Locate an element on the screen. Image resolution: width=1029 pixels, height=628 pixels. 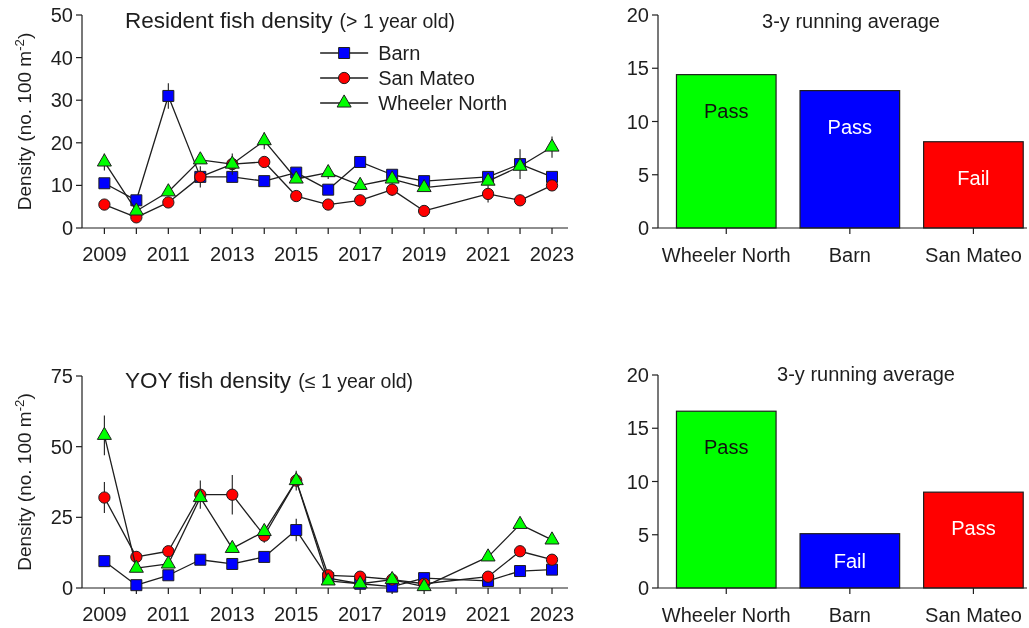
y-tick-label: 40 is located at coordinates (61, 57).